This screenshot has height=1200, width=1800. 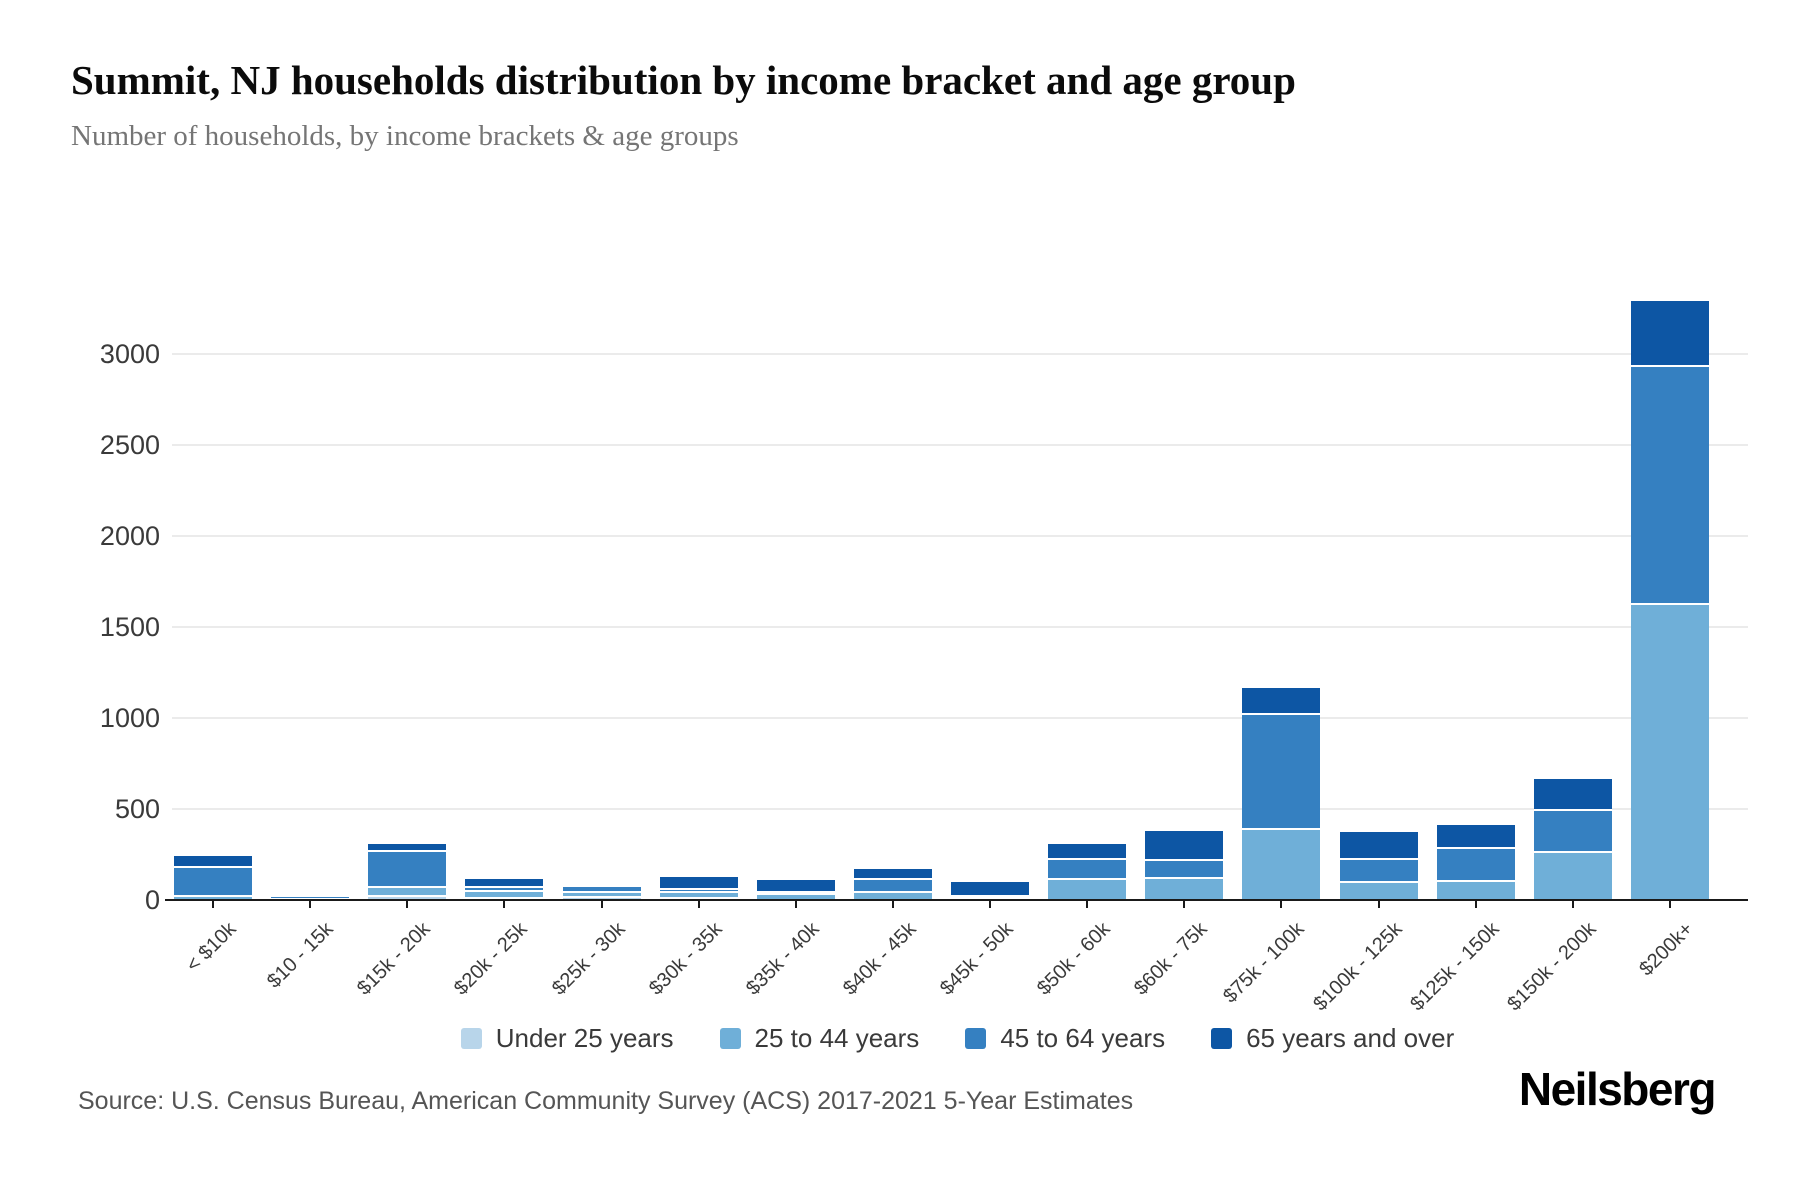 What do you see at coordinates (819, 1038) in the screenshot?
I see `legend-item-25-to-44-years: 25 to 44 years` at bounding box center [819, 1038].